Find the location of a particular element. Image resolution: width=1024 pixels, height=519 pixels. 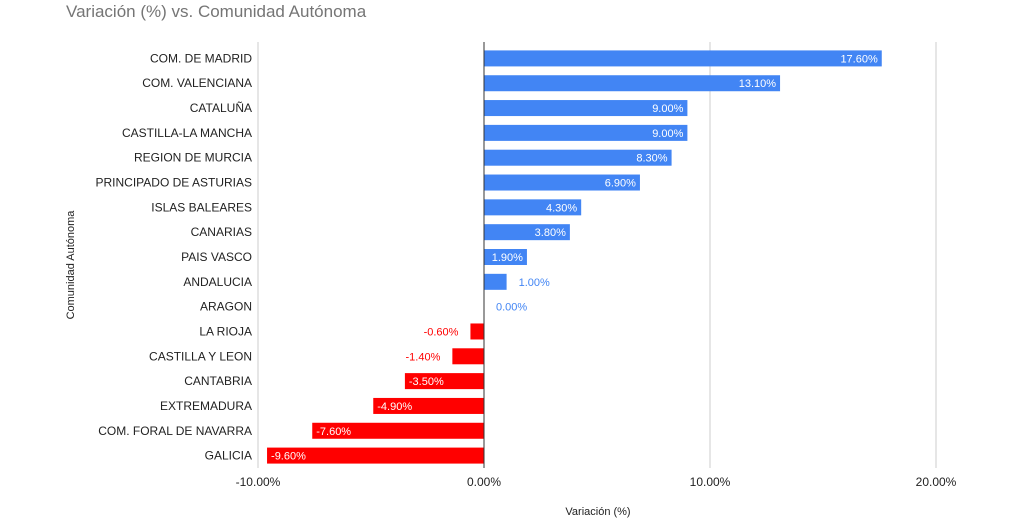

category-label: EXTREMADURA is located at coordinates (206, 406).